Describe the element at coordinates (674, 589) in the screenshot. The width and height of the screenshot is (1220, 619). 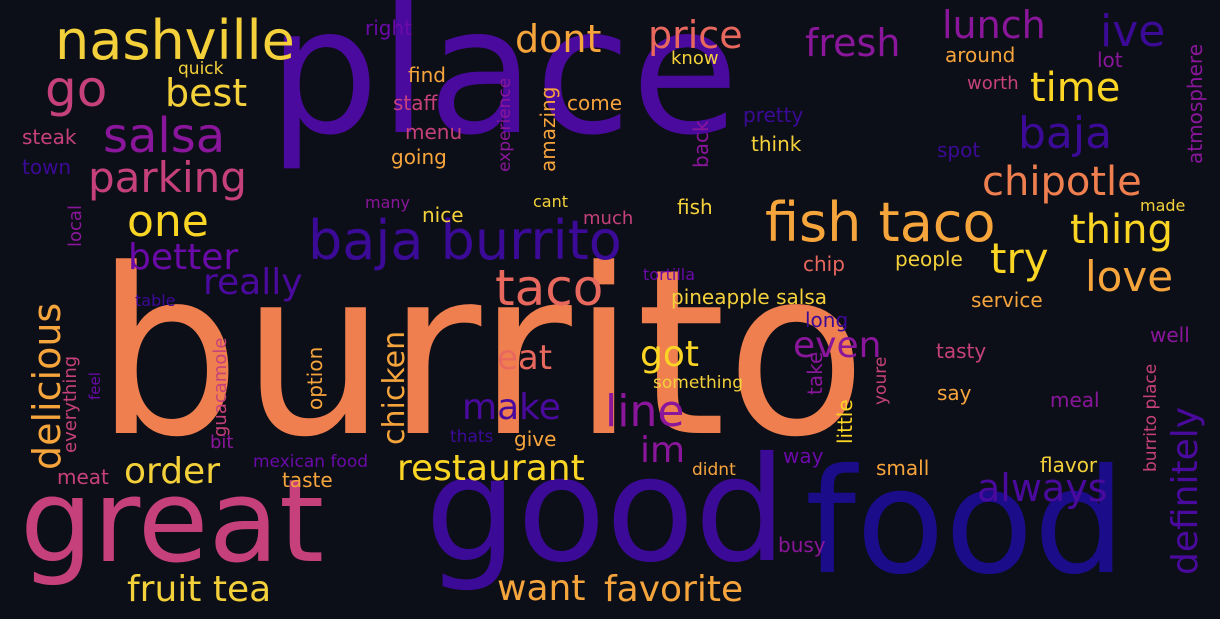
I see `word-favorite: favorite` at that location.